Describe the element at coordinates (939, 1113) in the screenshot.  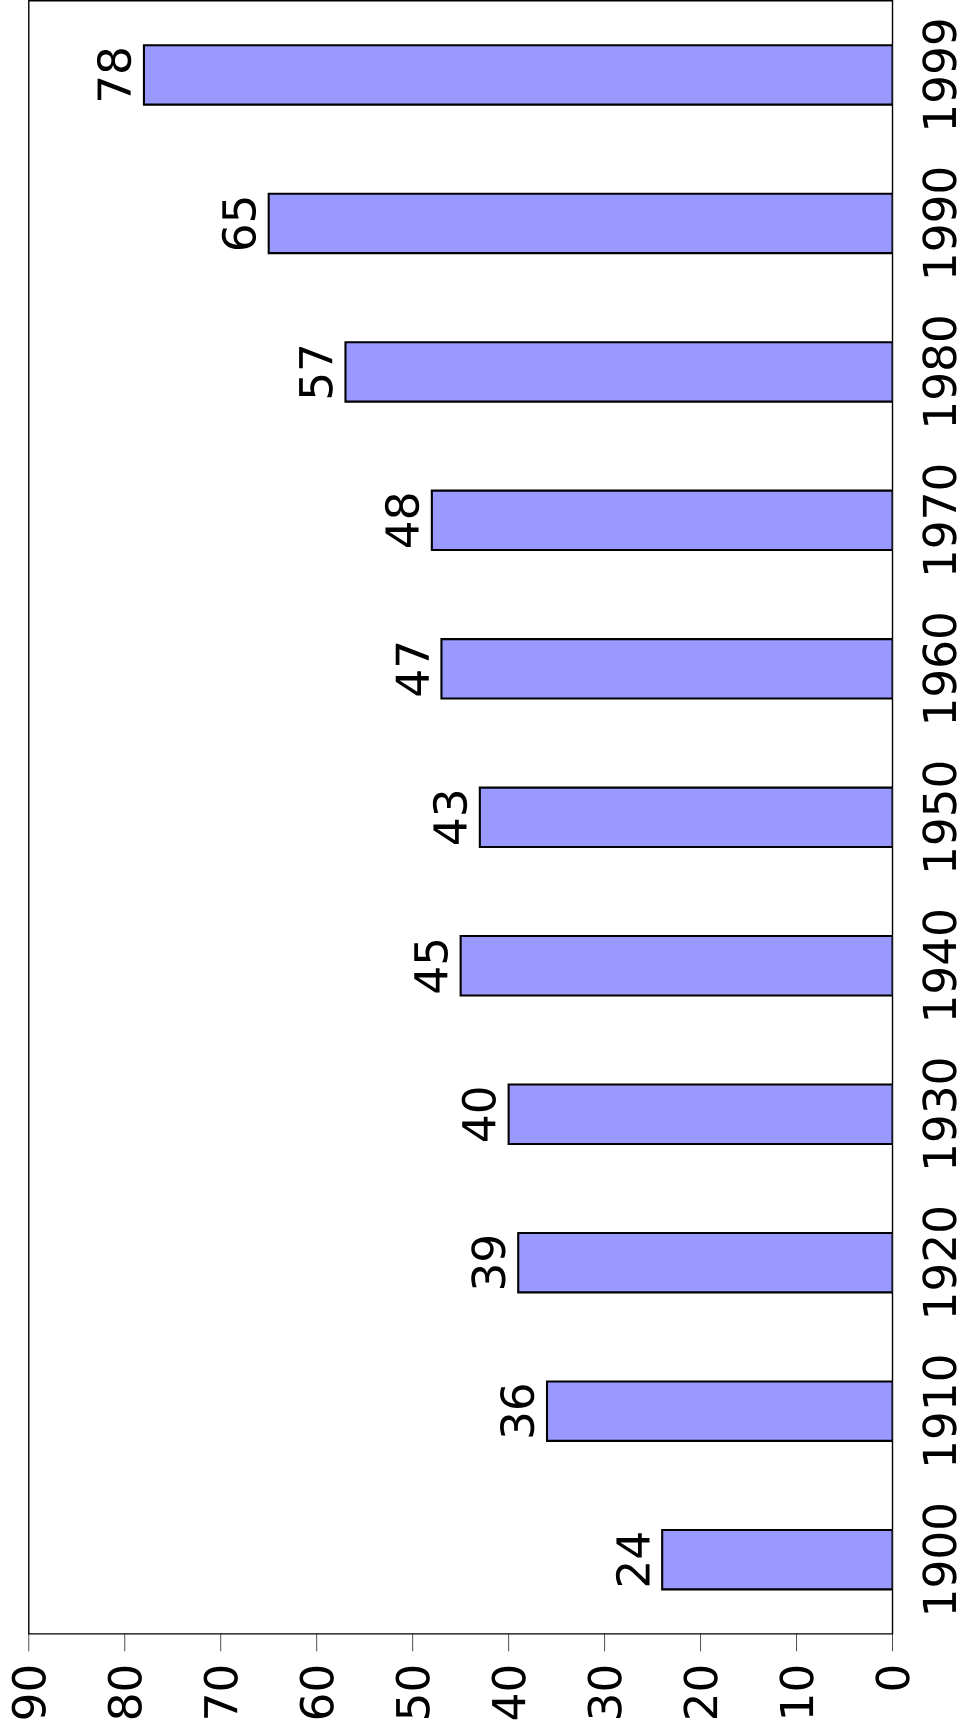
I see `y-tick-label: 1930` at that location.